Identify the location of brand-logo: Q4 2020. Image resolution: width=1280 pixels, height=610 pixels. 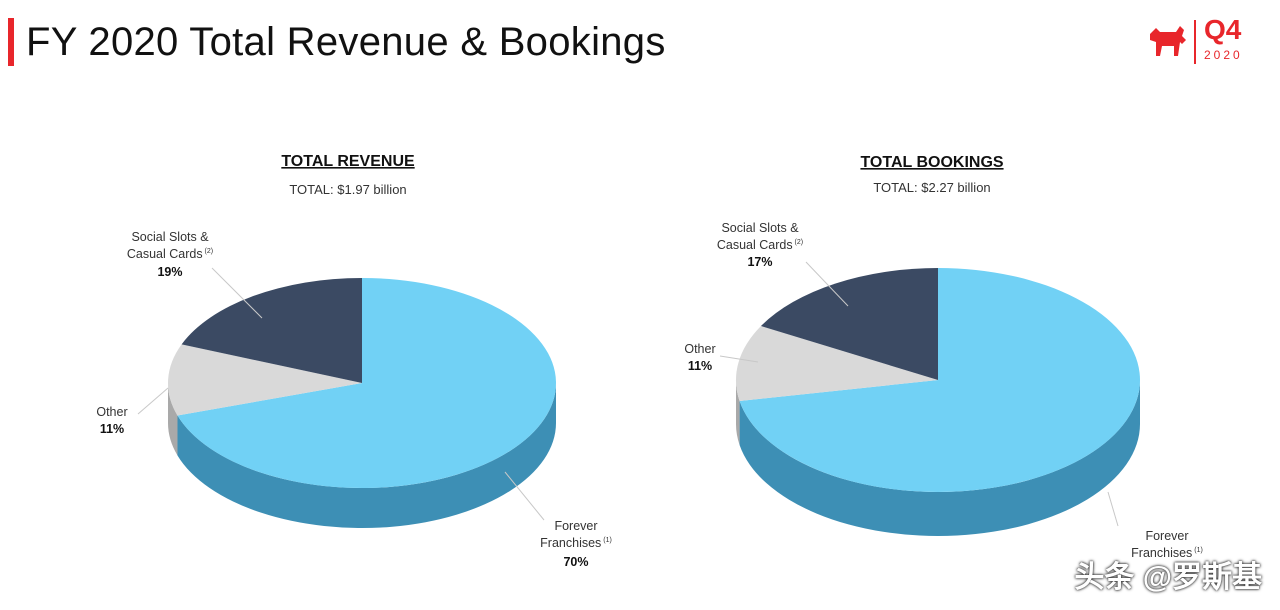
(1201, 40).